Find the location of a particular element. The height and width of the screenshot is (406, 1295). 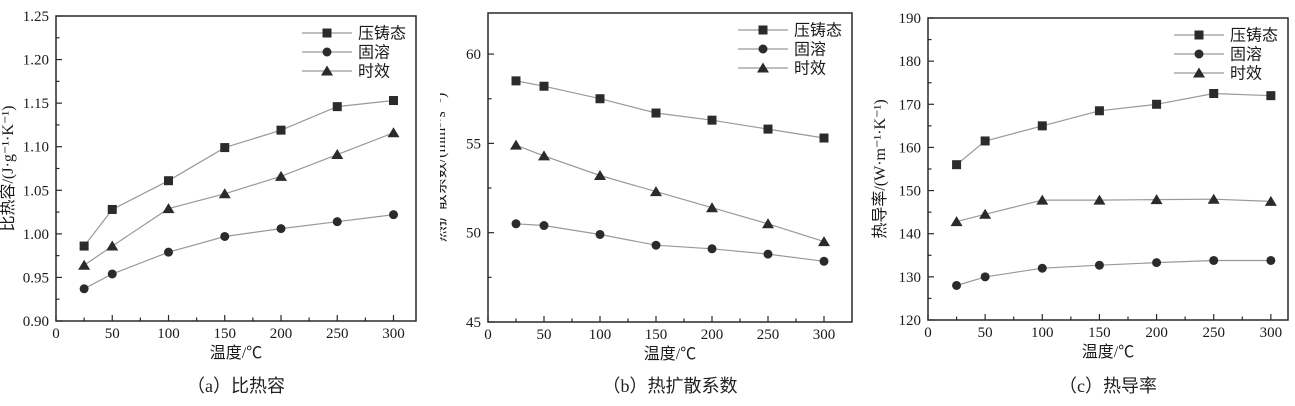

y-tick-label: 50 is located at coordinates (473, 234).